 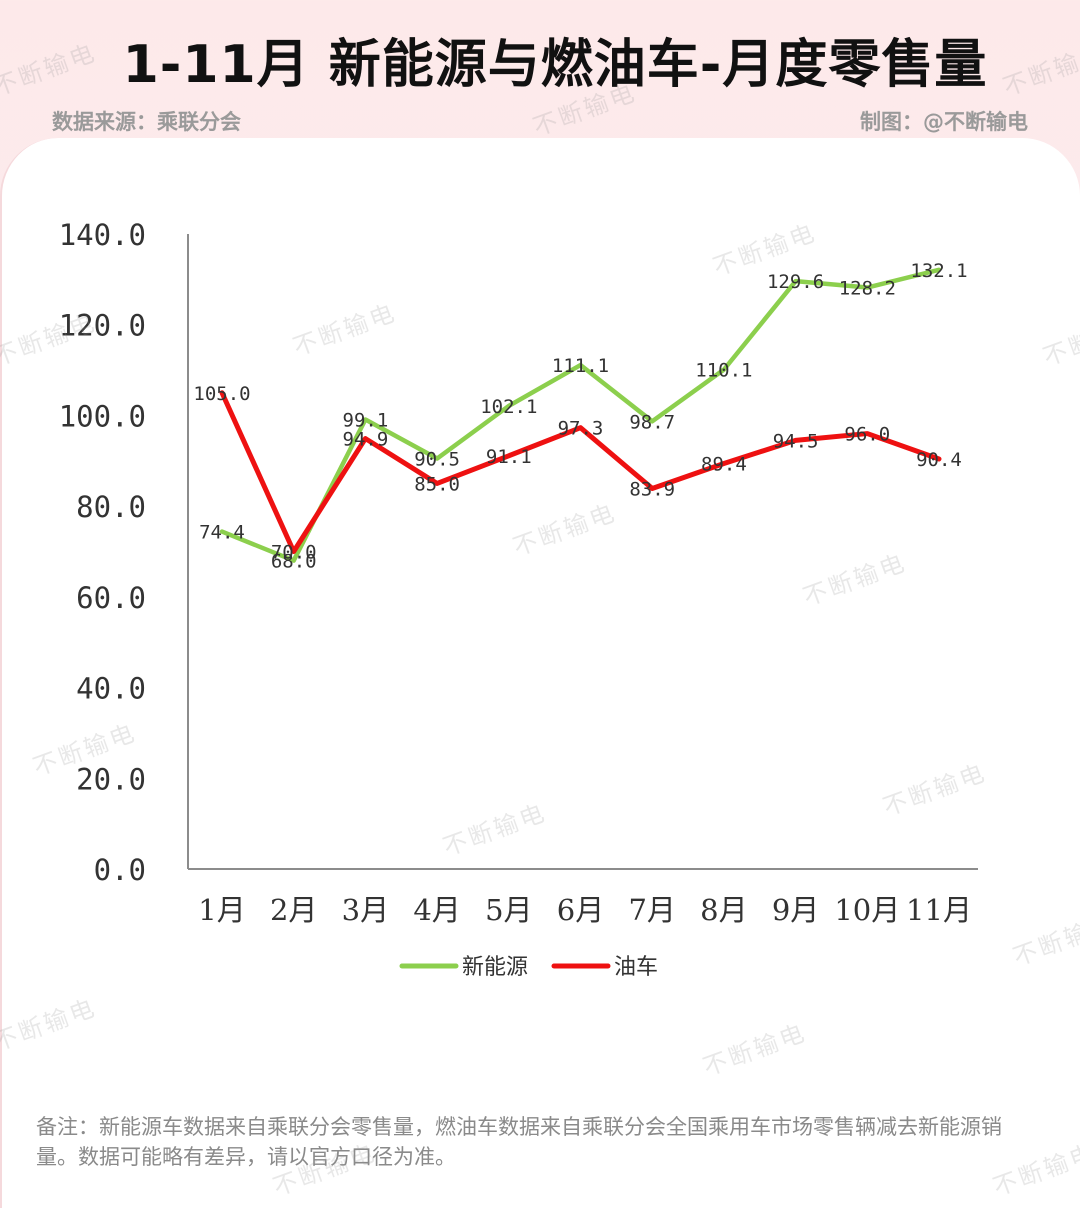 I want to click on data-label: 94.9, so click(x=366, y=440).